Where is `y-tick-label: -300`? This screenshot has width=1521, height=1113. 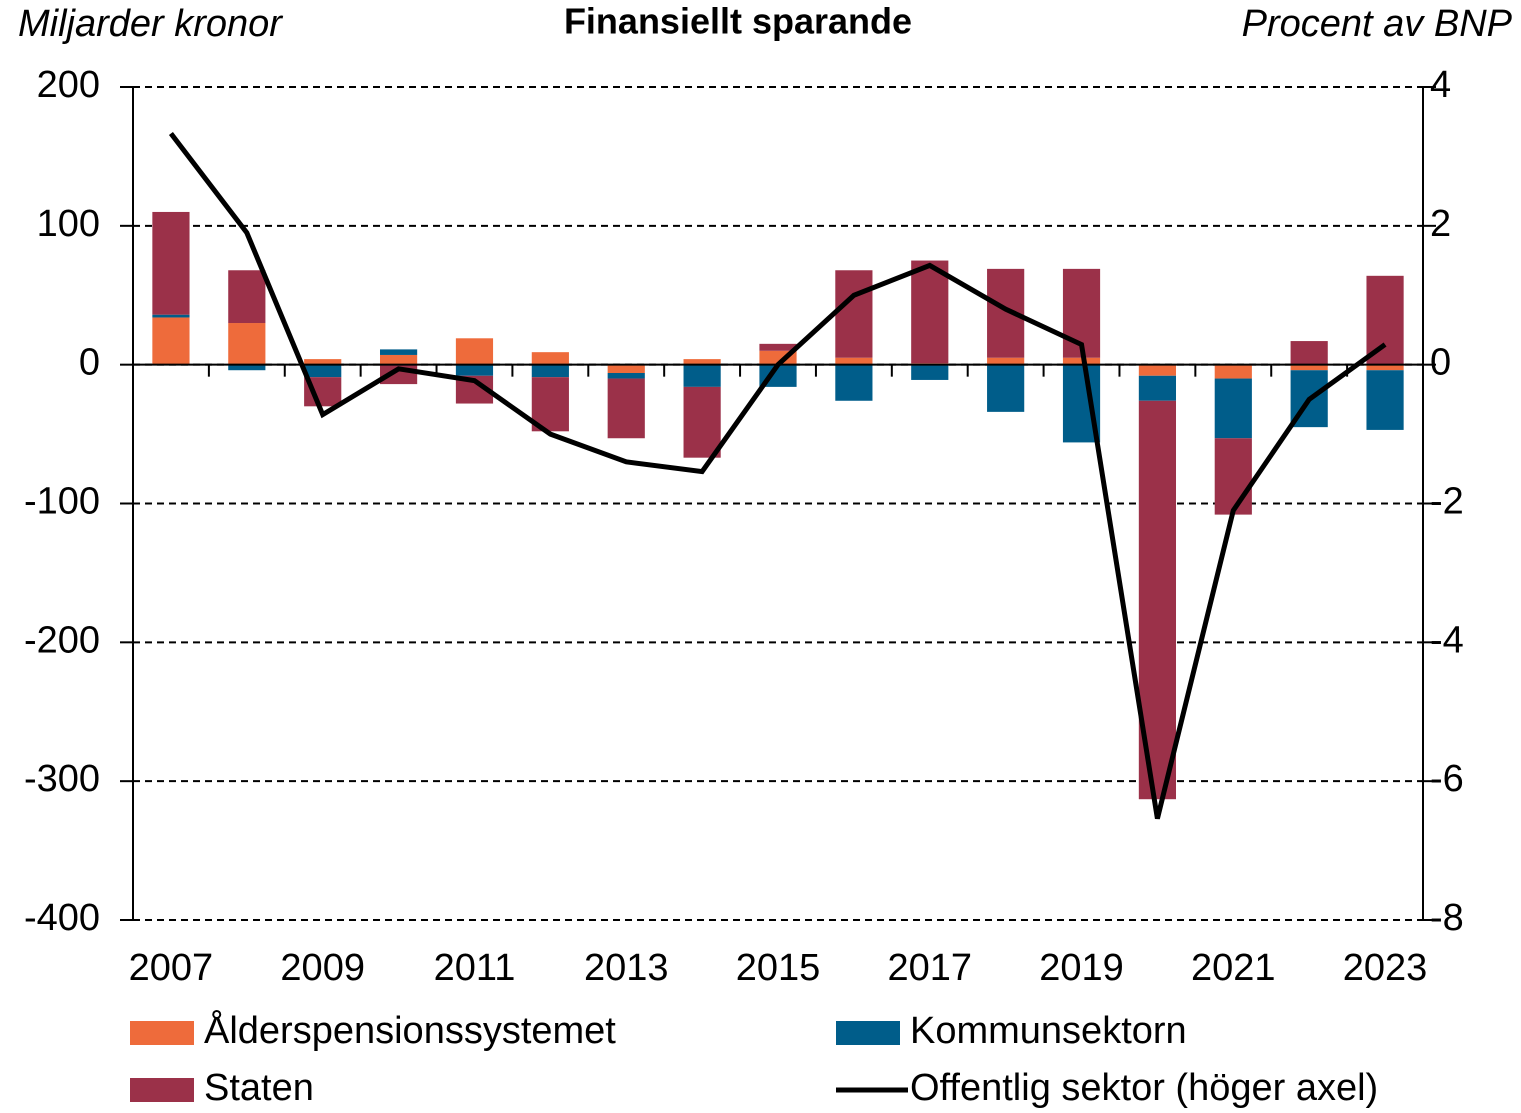
y-tick-label: -300 is located at coordinates (62, 779).